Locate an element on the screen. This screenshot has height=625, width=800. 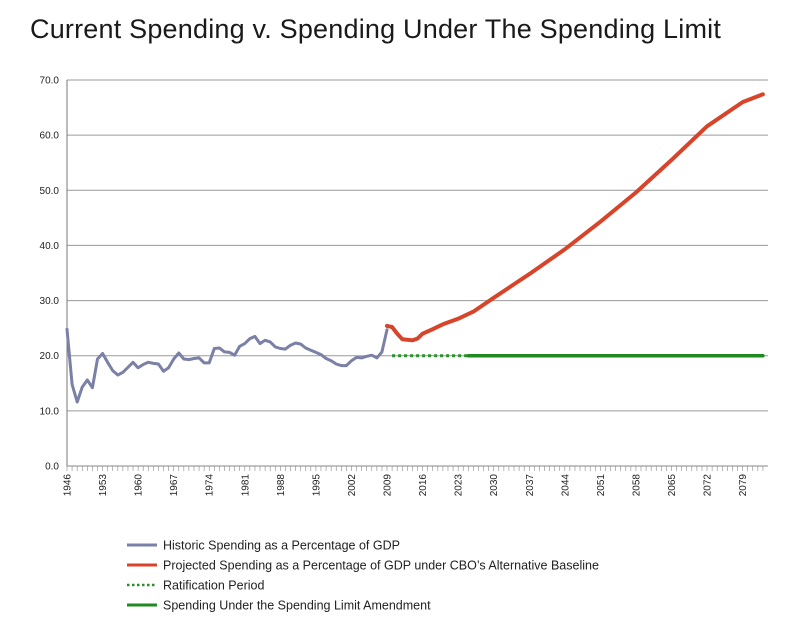
x-tick-label: 2058 is located at coordinates (636, 485).